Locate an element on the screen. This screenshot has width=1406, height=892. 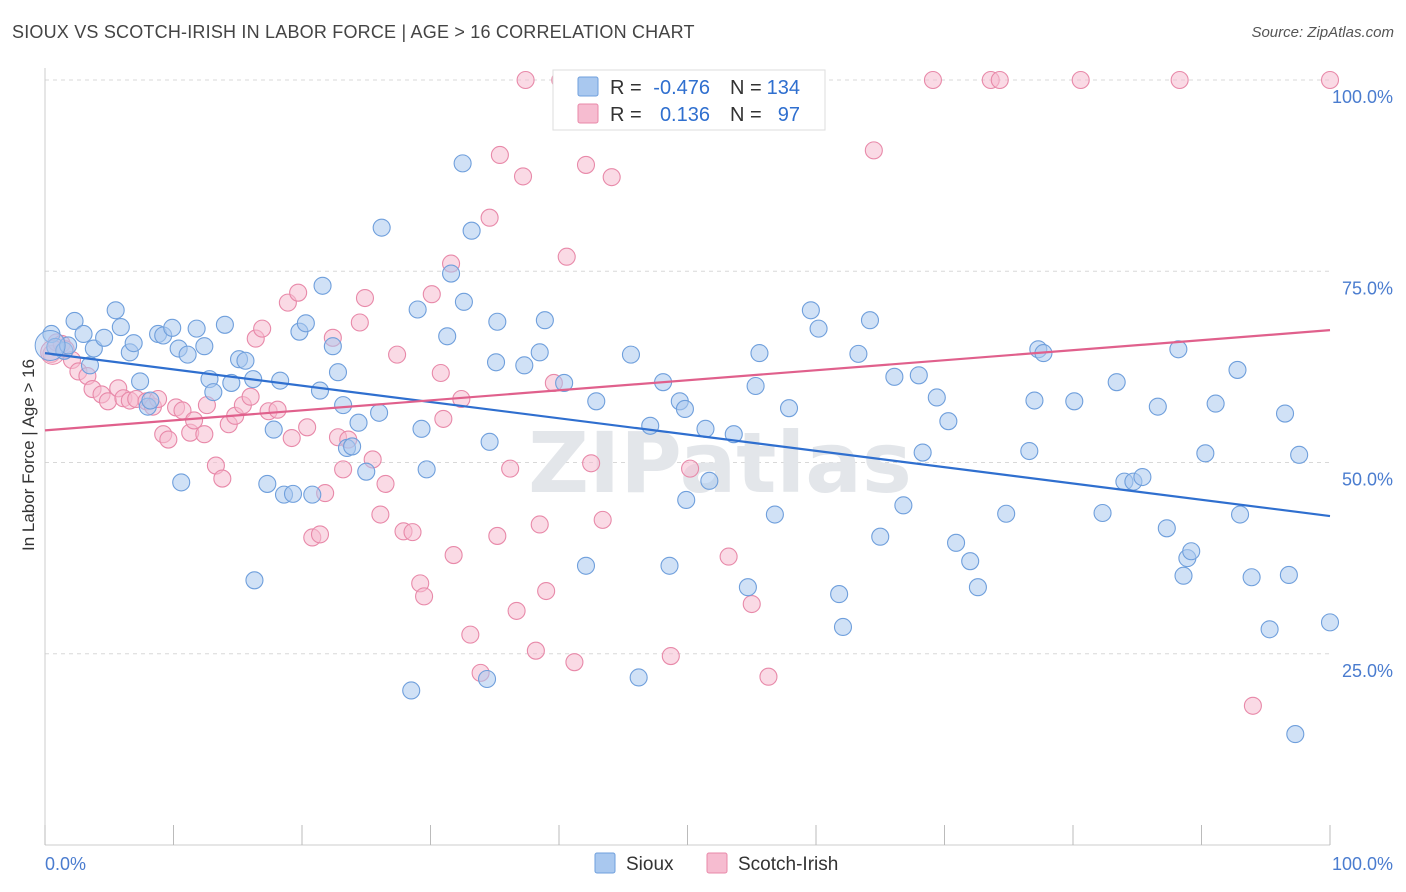
sioux-r-label: R = is located at coordinates (626, 88).